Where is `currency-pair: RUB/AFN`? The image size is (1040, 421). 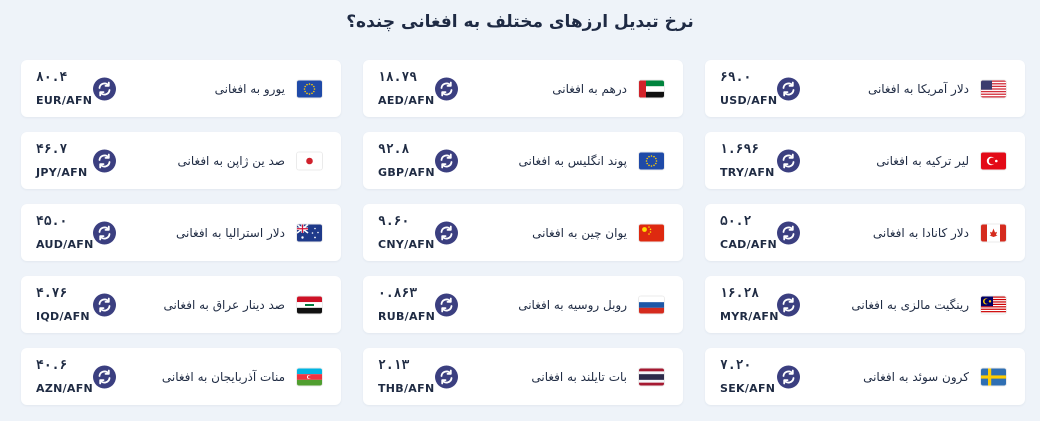 currency-pair: RUB/AFN is located at coordinates (407, 316).